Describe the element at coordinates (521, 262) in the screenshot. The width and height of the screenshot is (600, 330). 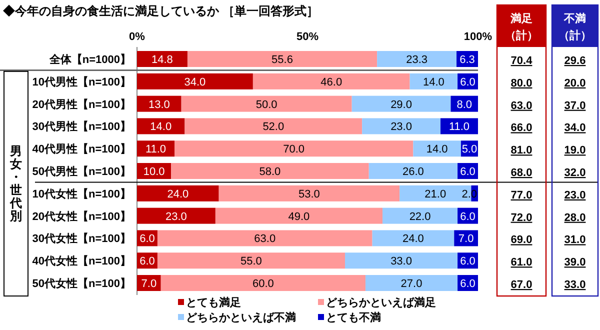
I see `text: 61.0` at that location.